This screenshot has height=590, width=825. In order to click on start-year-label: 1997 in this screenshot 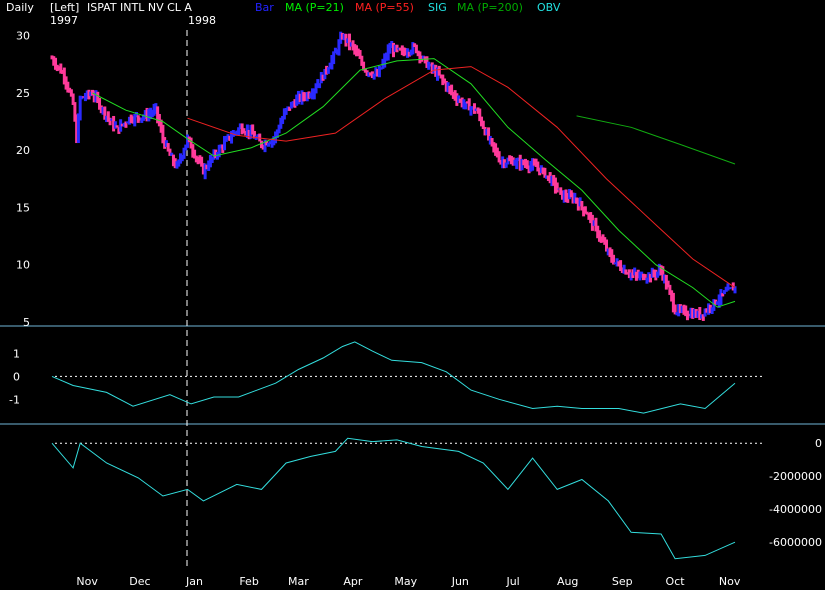, I will do `click(64, 20)`.